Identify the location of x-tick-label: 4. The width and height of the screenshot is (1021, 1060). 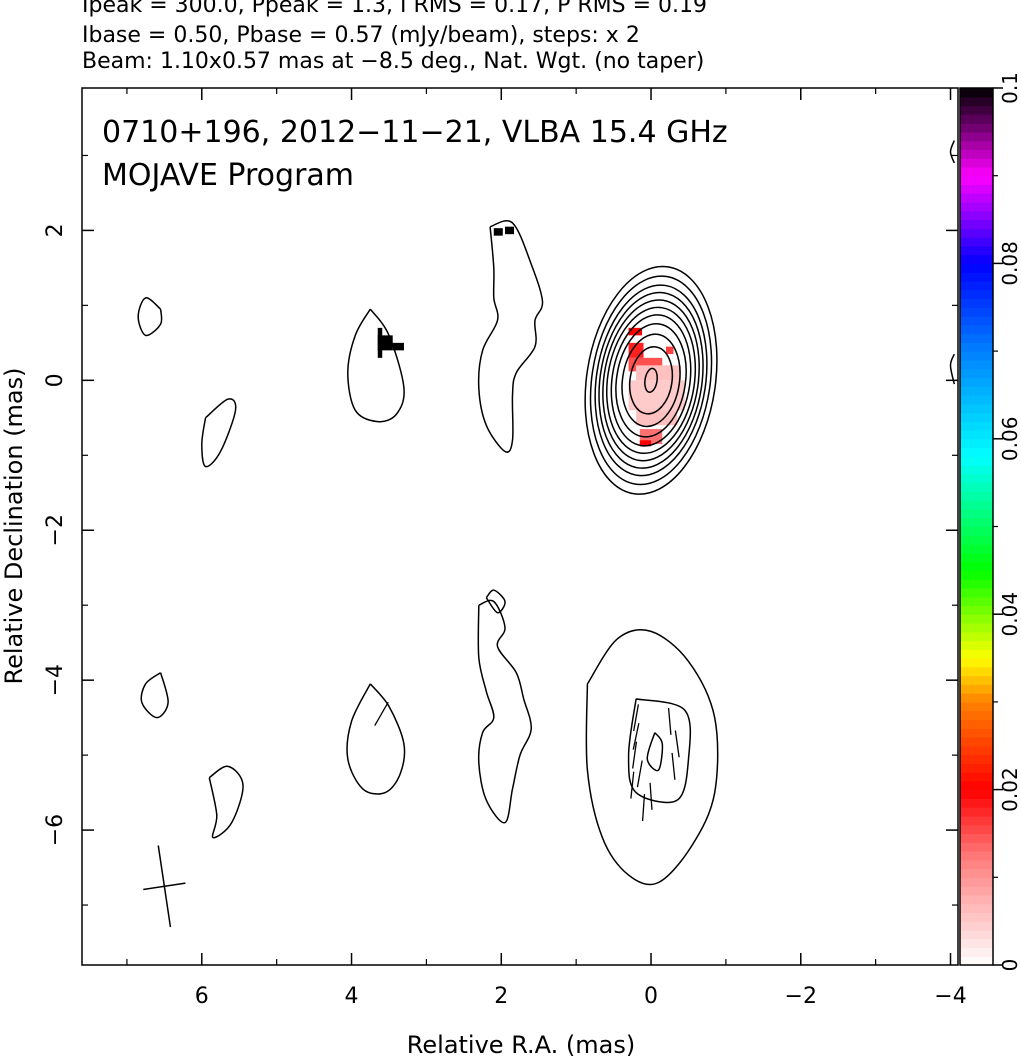
(352, 996).